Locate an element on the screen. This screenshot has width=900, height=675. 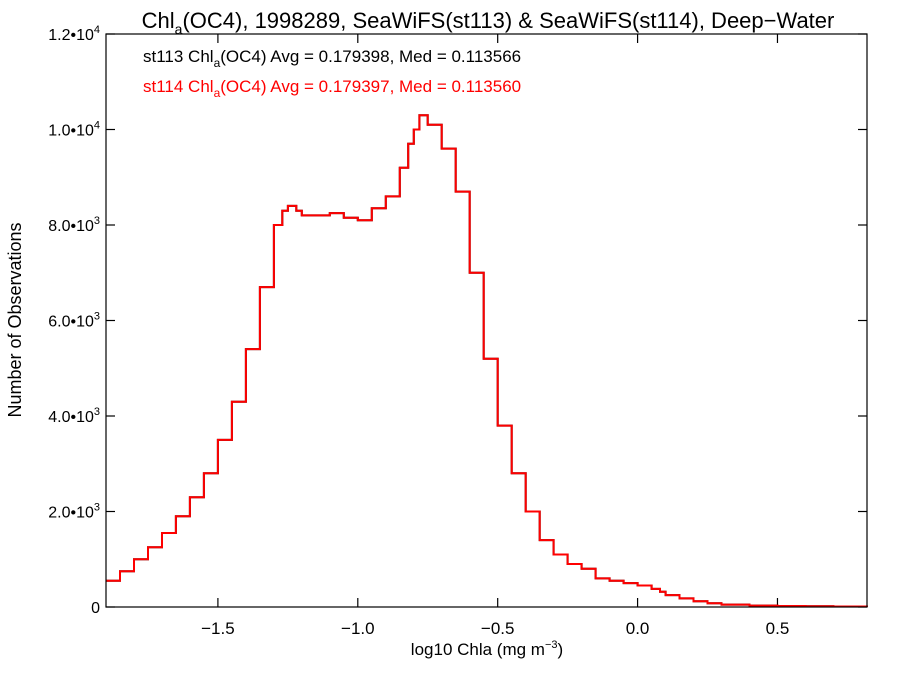
y-tick-label: 1.0•104 is located at coordinates (74, 130).